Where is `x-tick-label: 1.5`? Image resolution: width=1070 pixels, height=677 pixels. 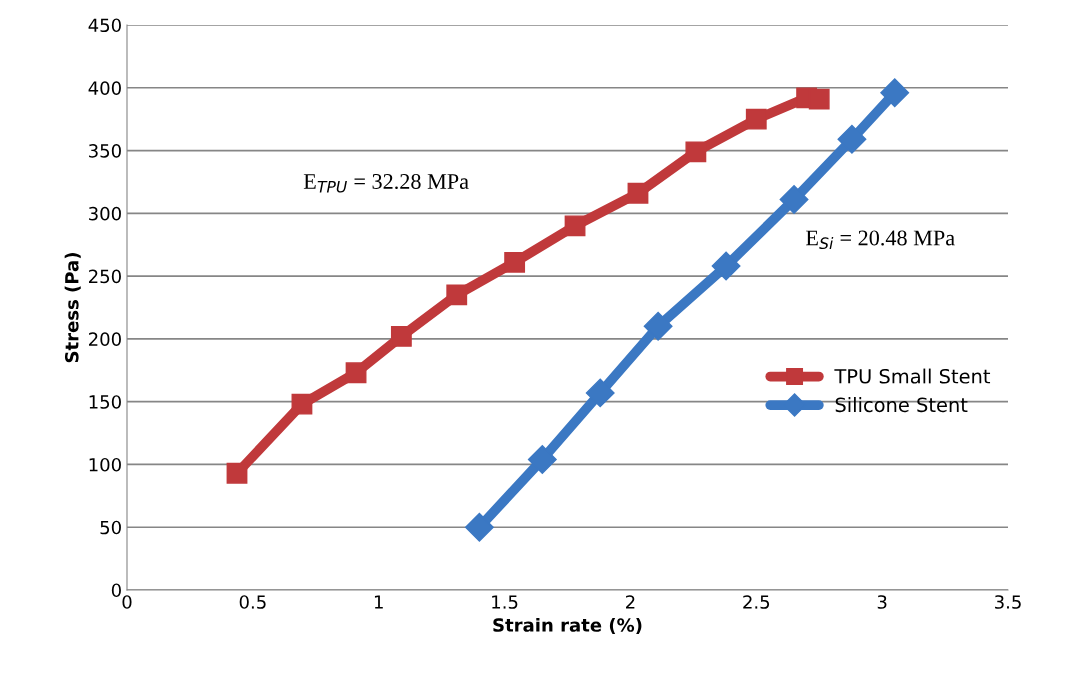 x-tick-label: 1.5 is located at coordinates (505, 602).